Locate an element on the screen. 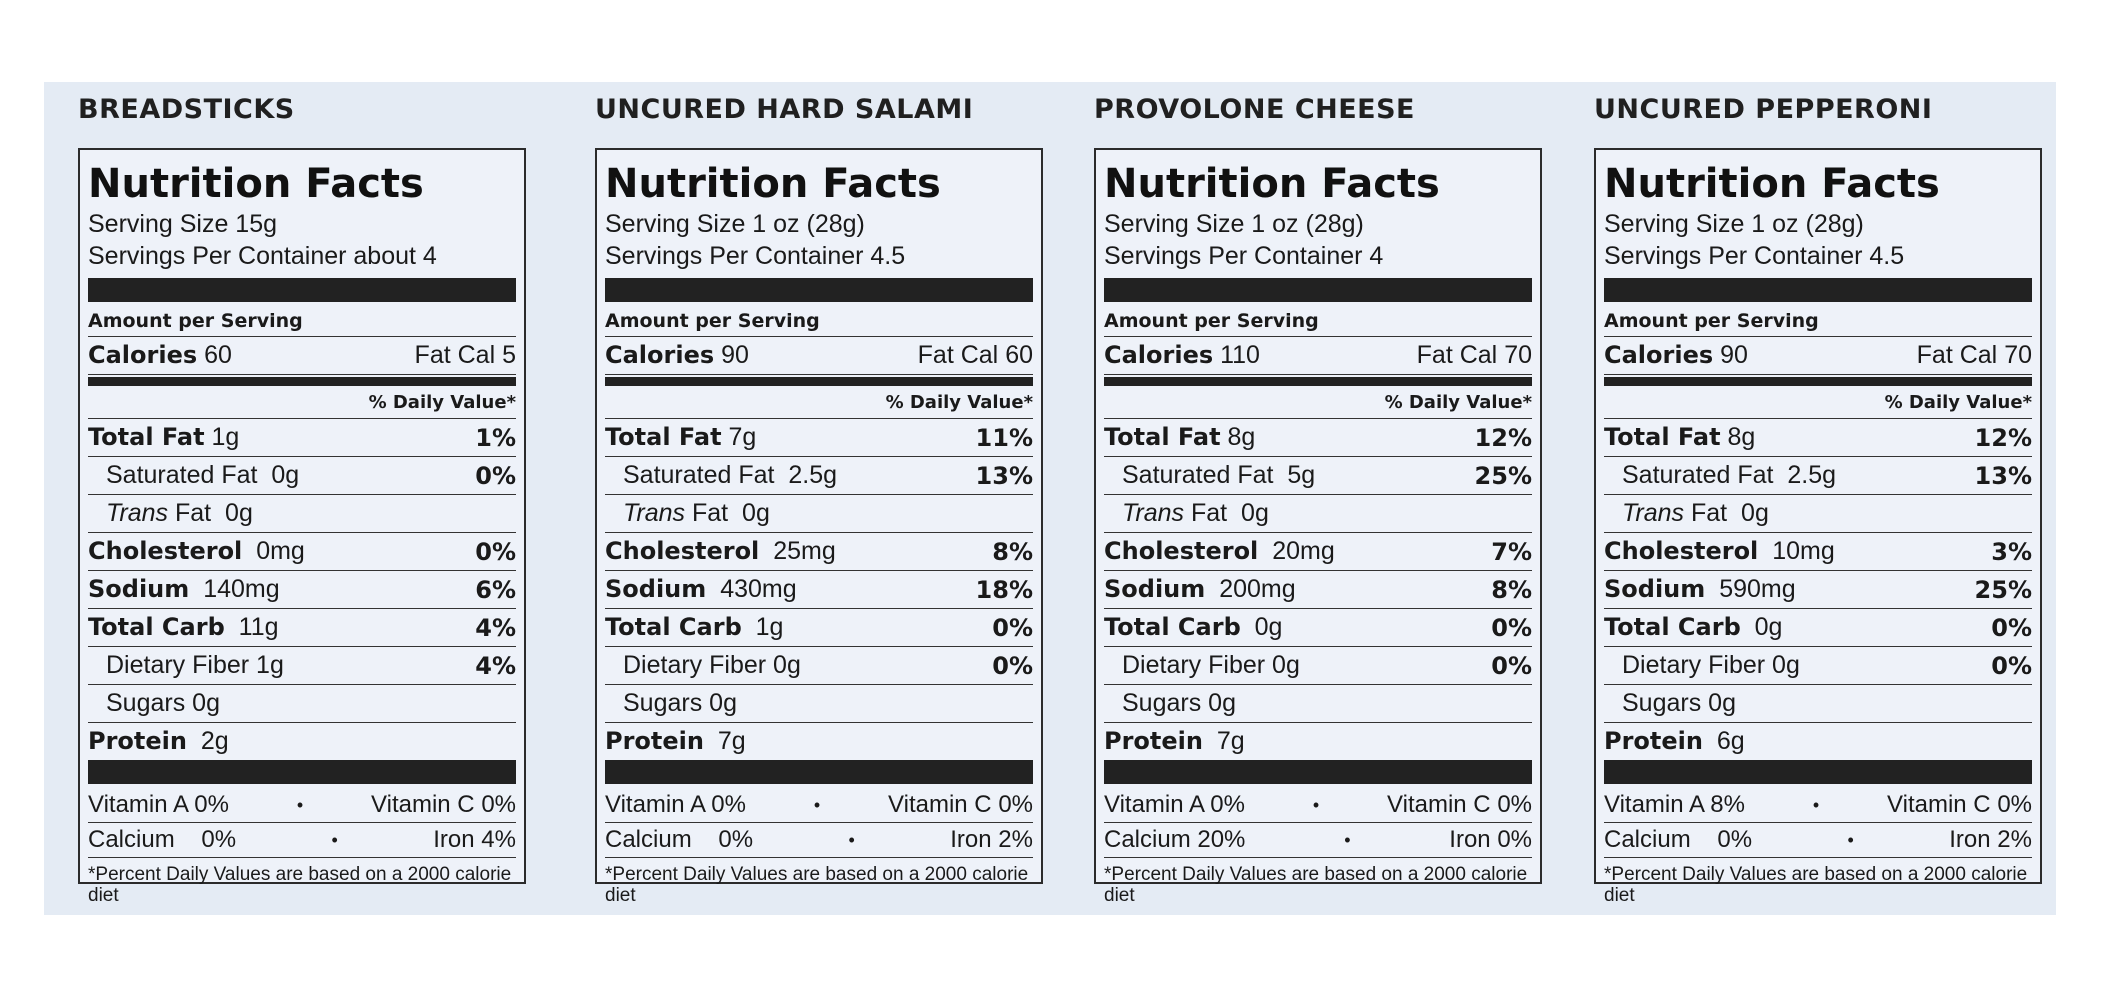 This screenshot has width=2101, height=1000. product-title: UNCURED PEPPERONI is located at coordinates (1763, 109).